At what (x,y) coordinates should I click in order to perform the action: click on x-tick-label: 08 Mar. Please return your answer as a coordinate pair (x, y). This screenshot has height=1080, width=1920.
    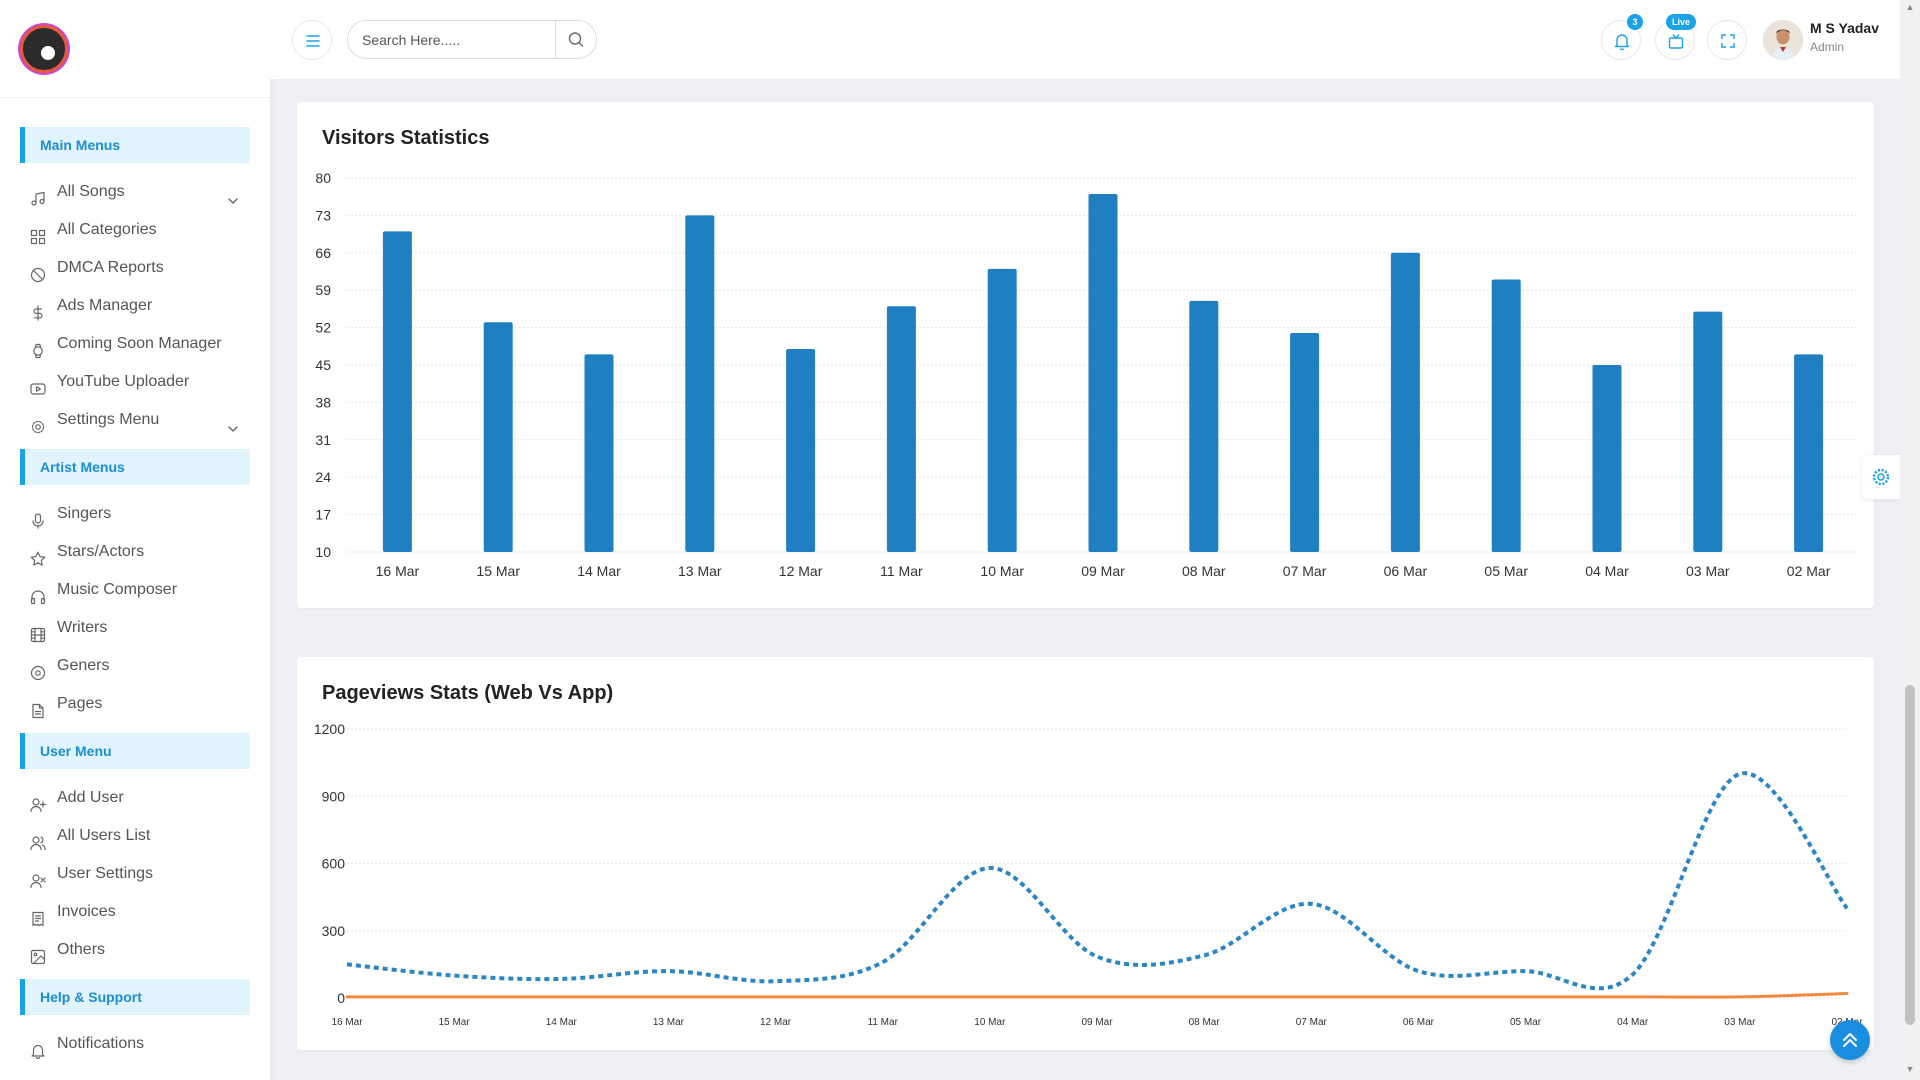
    Looking at the image, I should click on (1204, 571).